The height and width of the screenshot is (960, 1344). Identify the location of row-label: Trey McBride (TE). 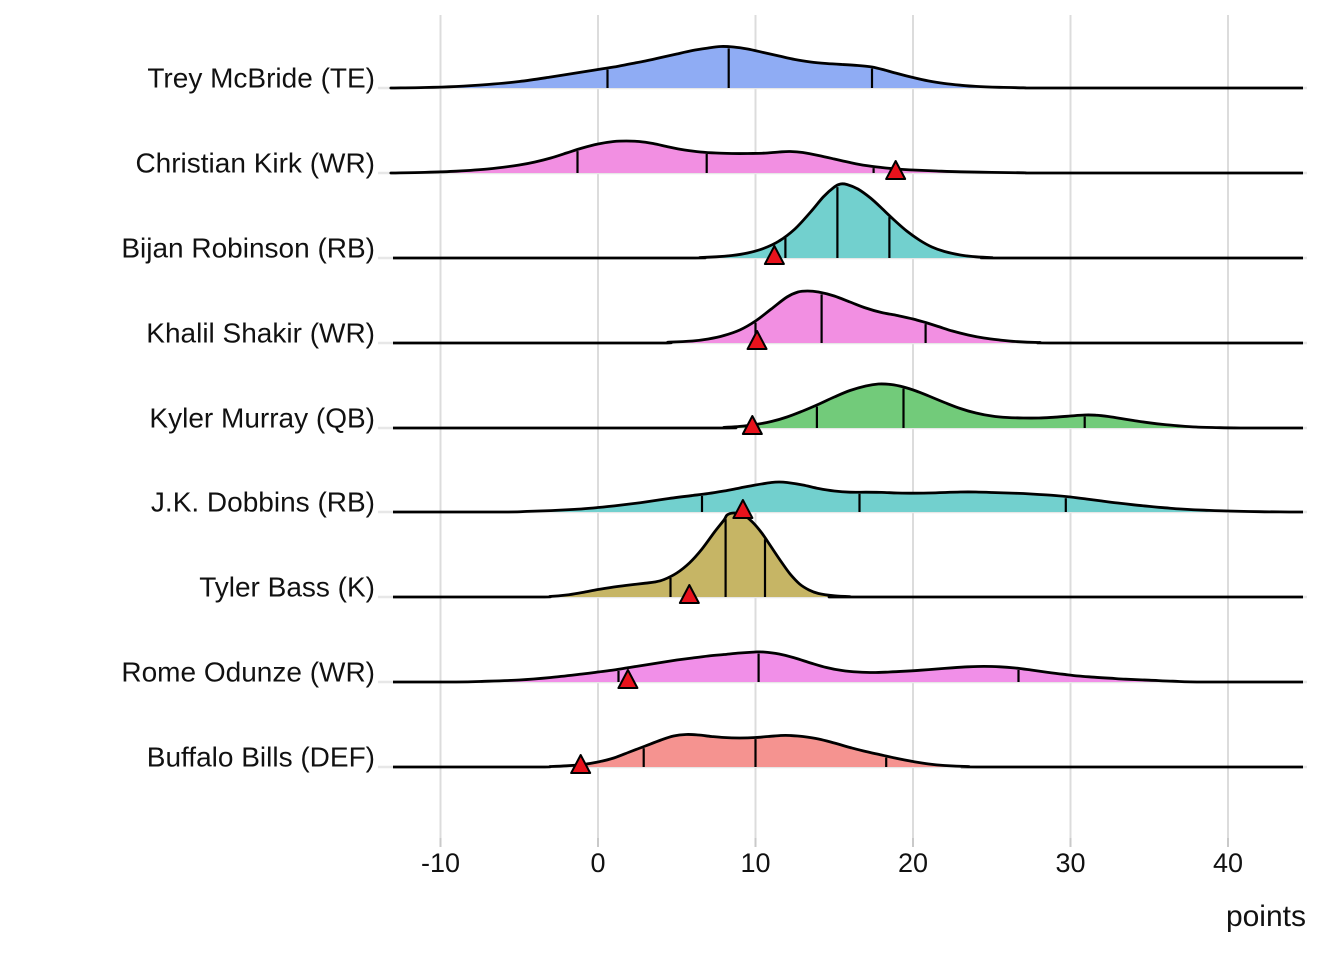
(261, 78).